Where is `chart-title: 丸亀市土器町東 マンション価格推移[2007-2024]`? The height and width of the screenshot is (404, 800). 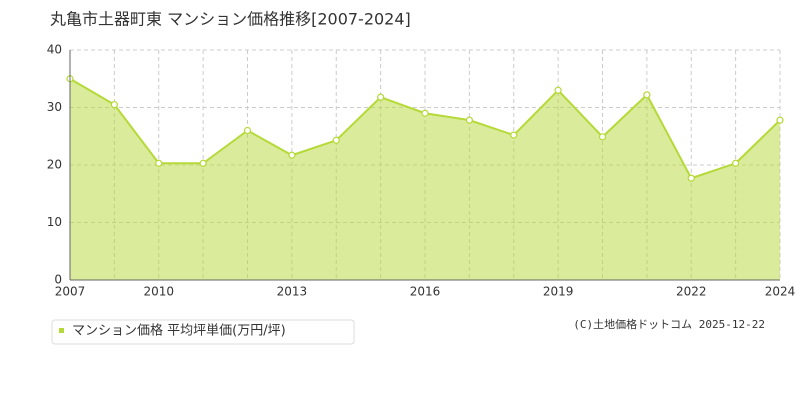
chart-title: 丸亀市土器町東 マンション価格推移[2007-2024] is located at coordinates (230, 19).